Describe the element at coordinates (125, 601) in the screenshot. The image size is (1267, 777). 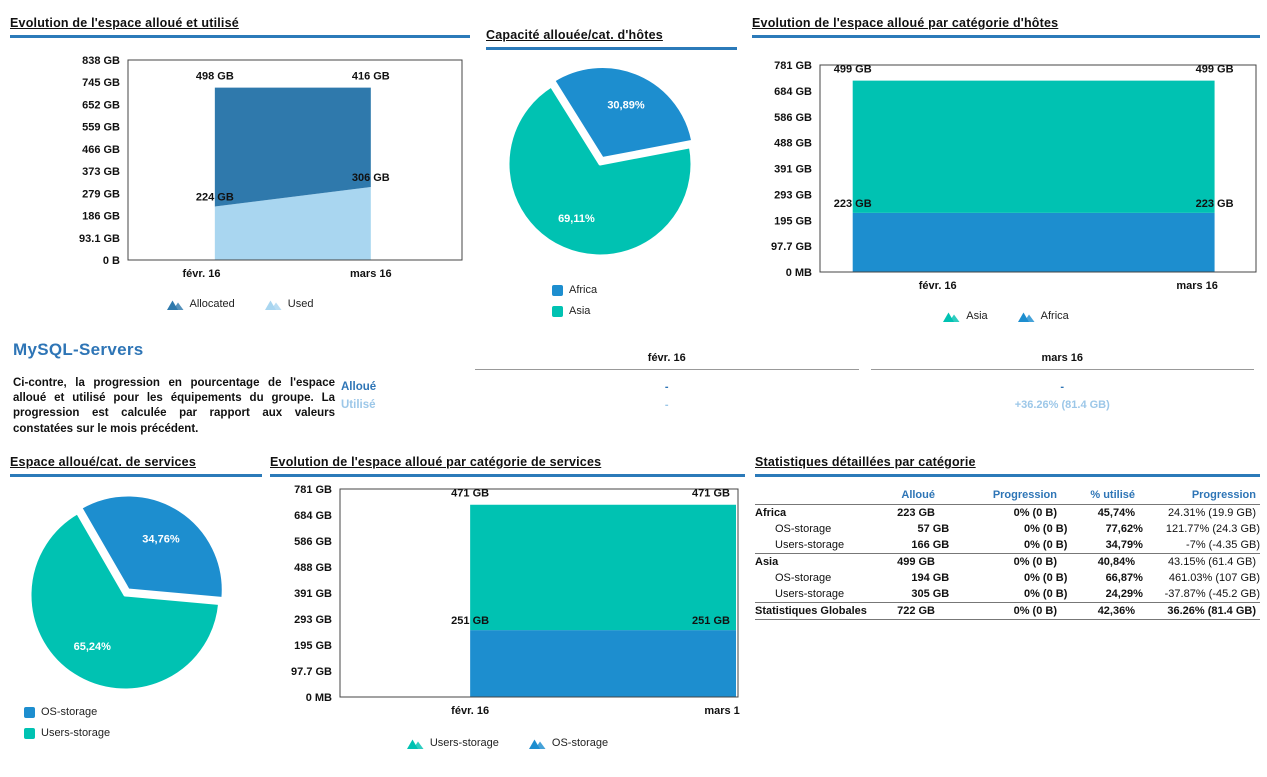
I see `pie-slice-users-storage` at that location.